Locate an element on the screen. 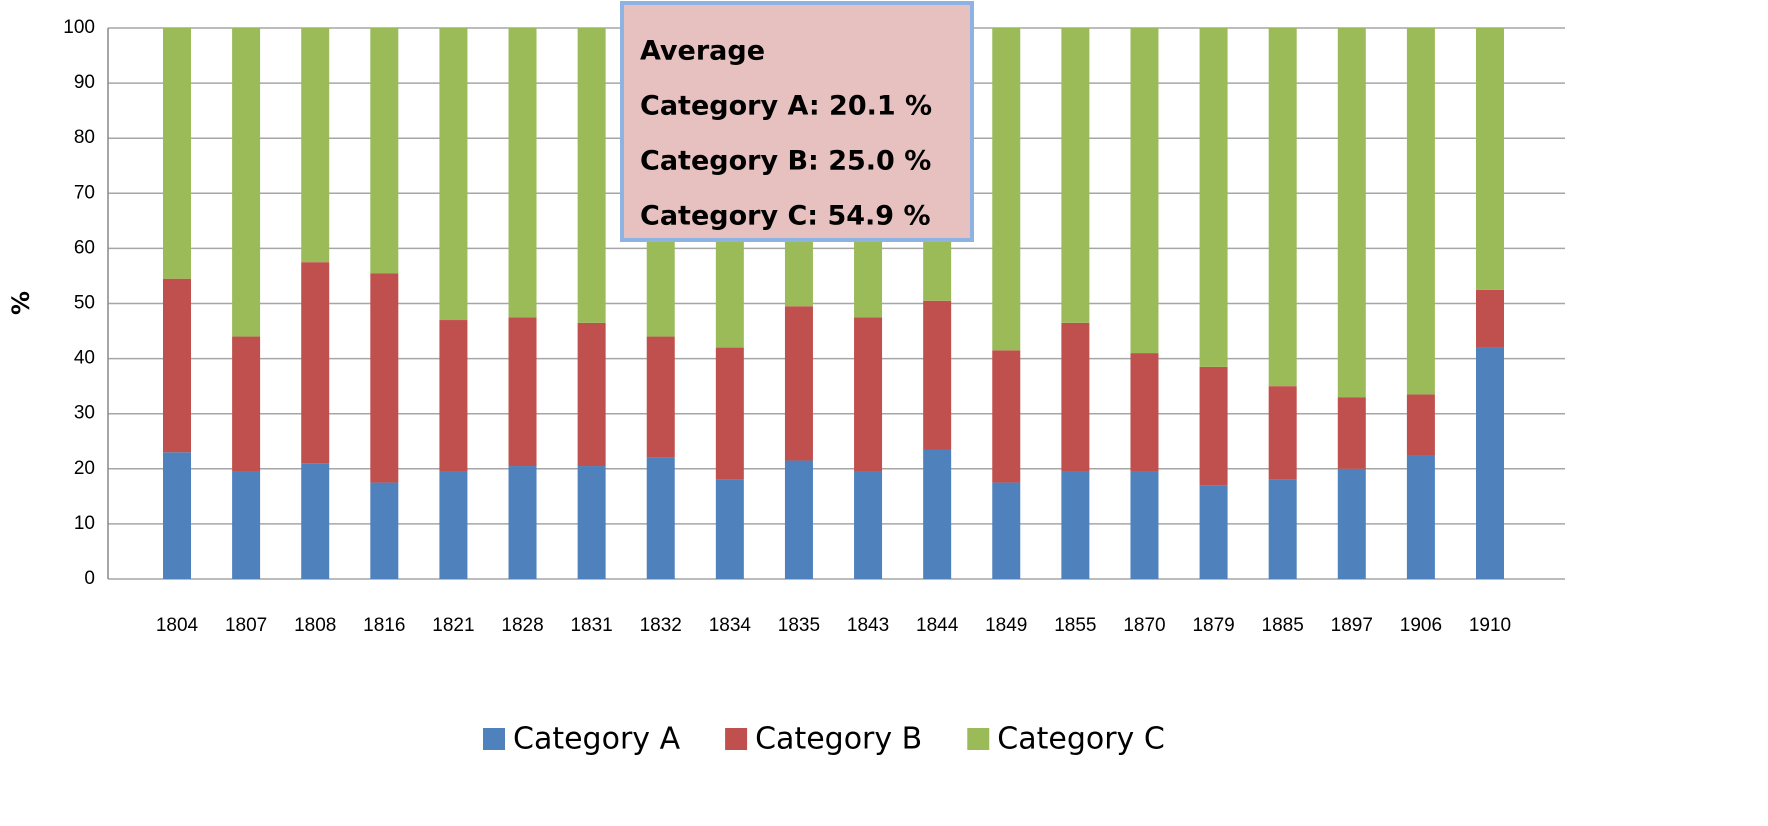  y-tick-label: 90 is located at coordinates (84, 82).